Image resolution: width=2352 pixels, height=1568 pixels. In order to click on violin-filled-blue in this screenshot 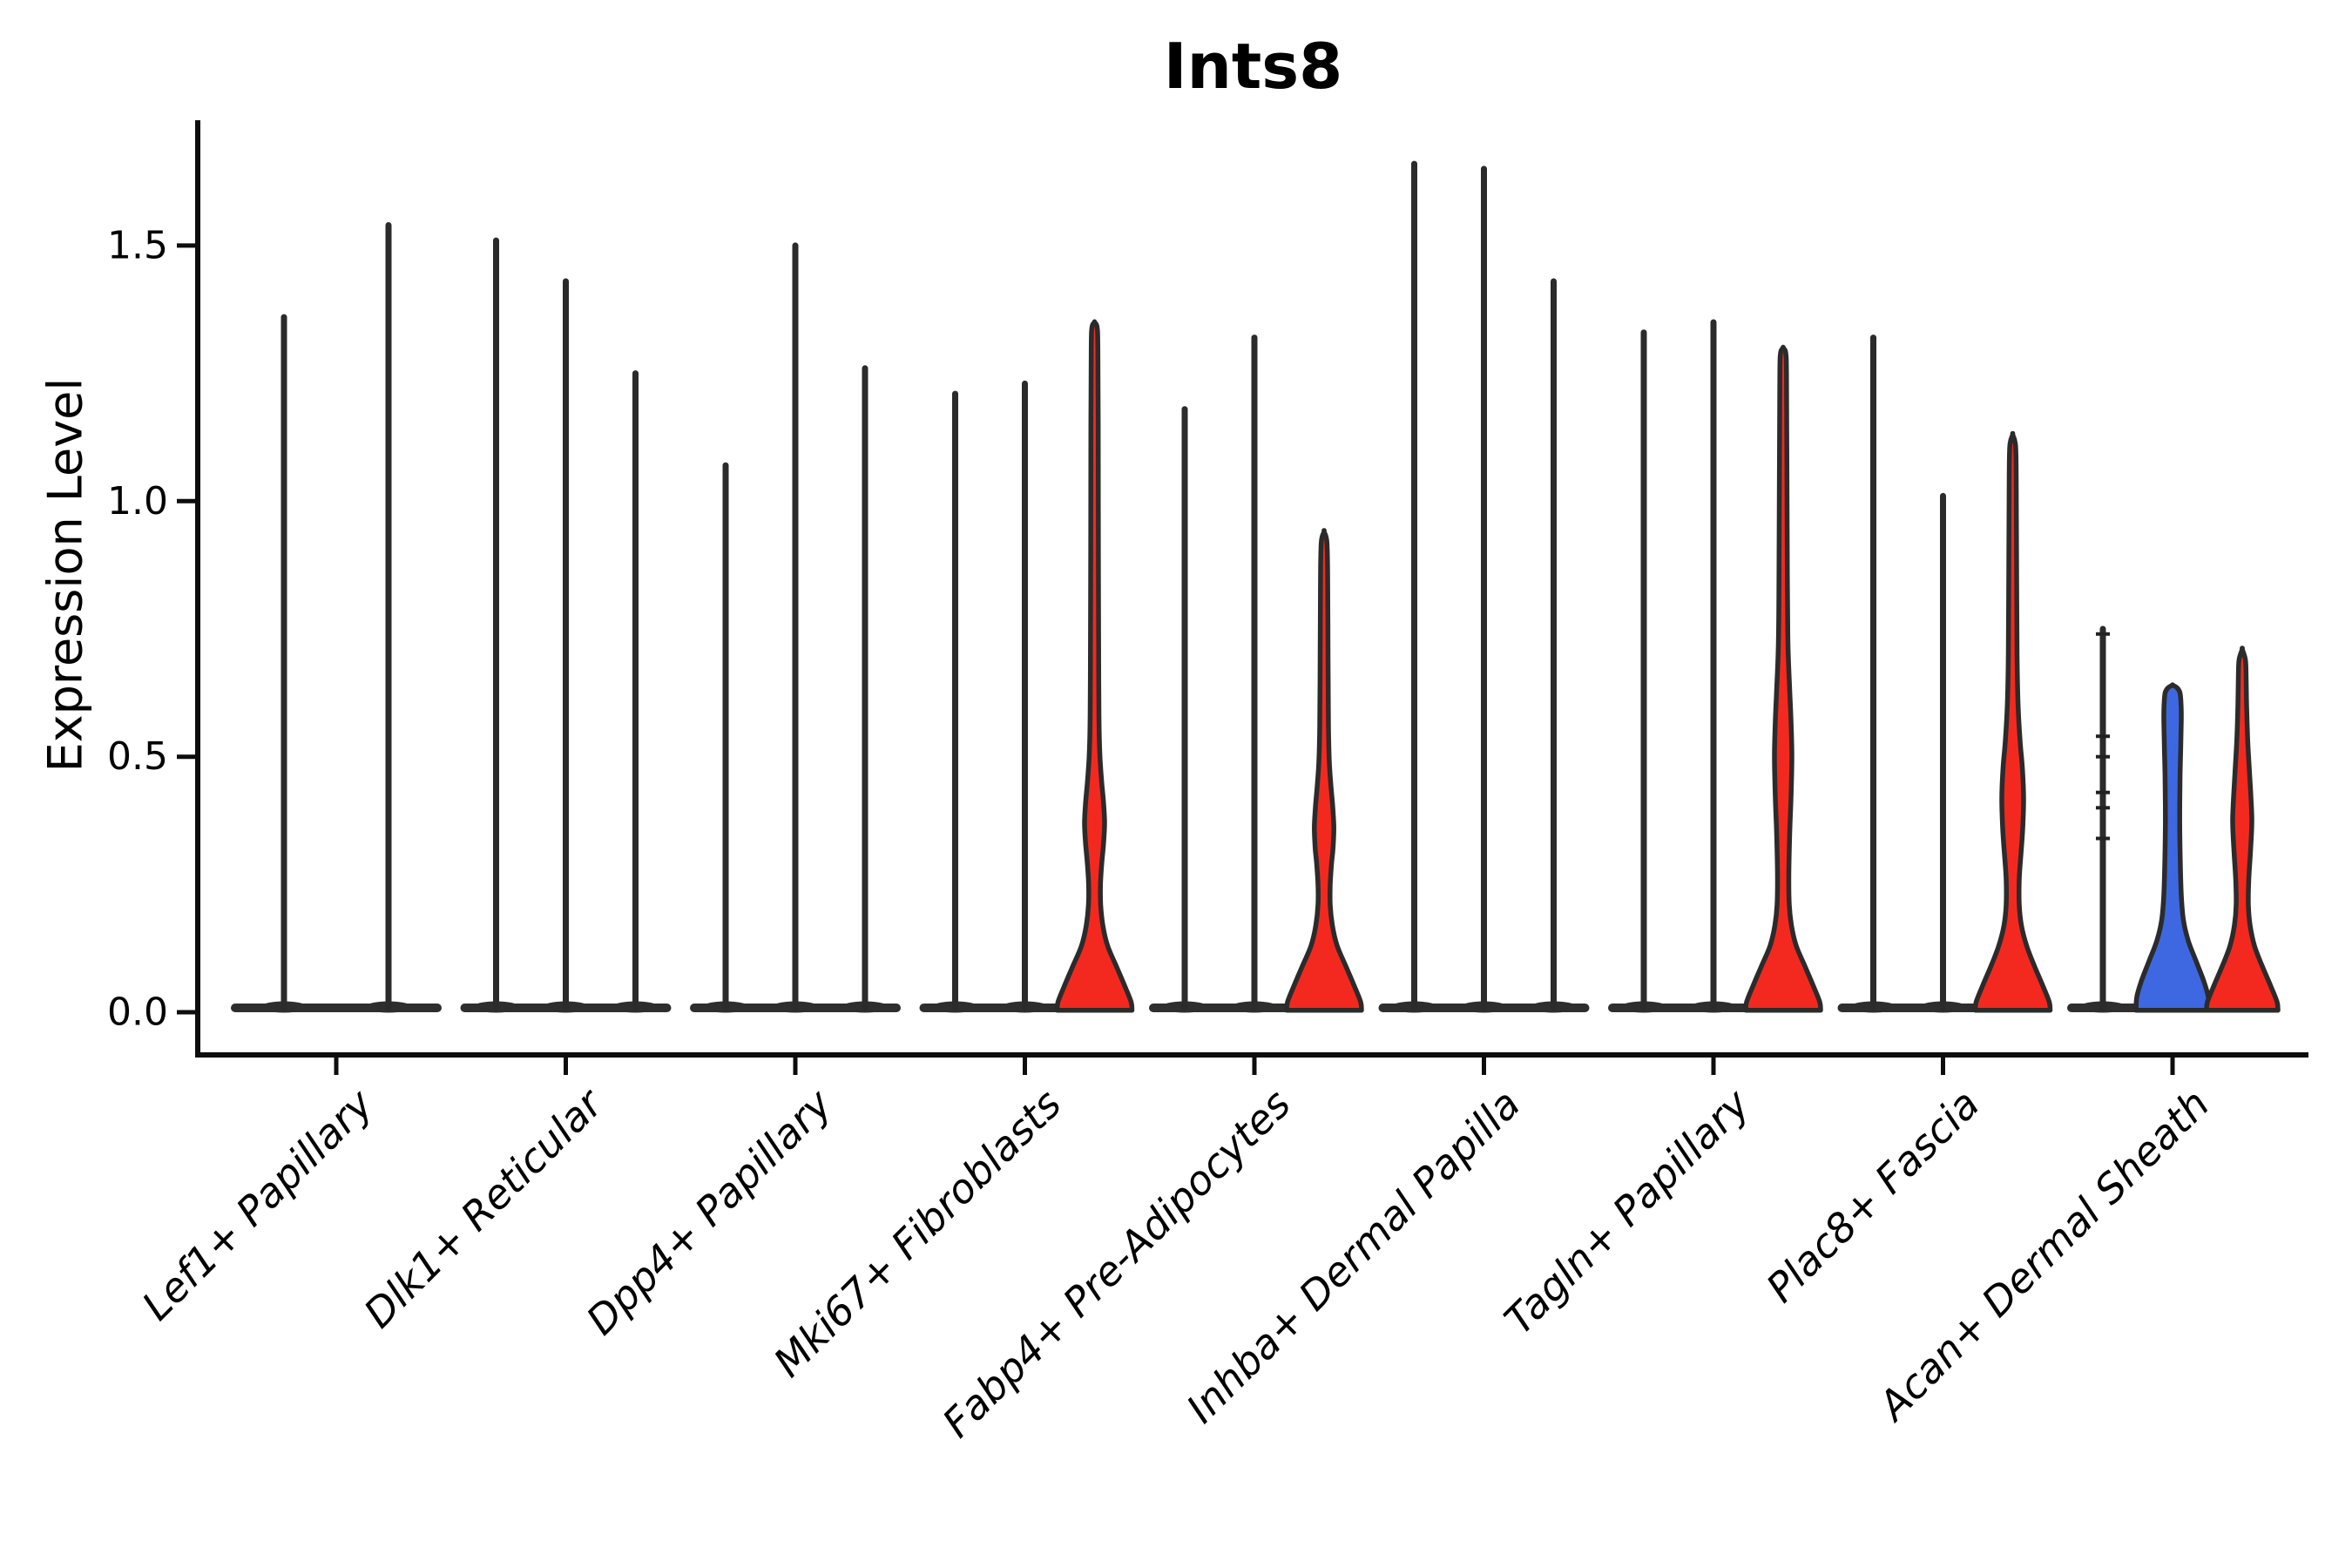, I will do `click(2172, 847)`.